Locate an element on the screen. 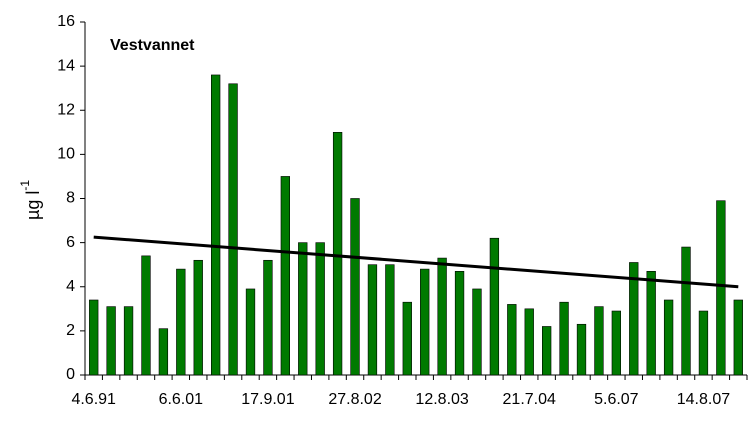  x-tick-label: 4.6.91 is located at coordinates (93, 399).